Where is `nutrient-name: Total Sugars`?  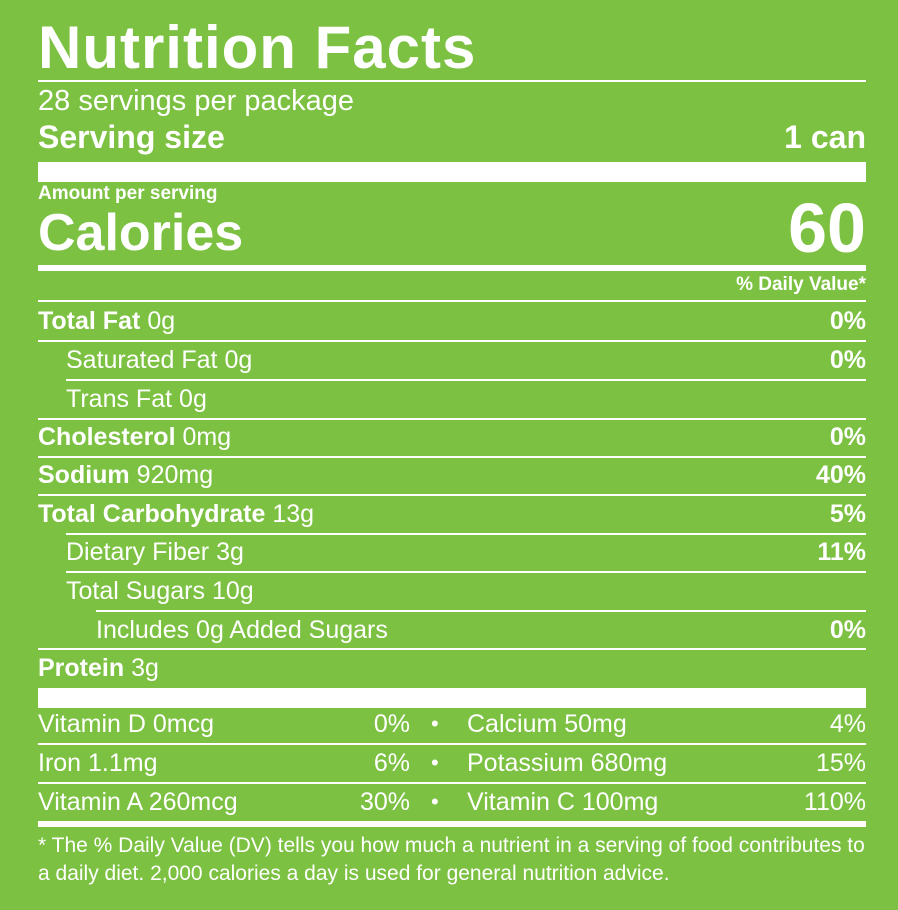
nutrient-name: Total Sugars is located at coordinates (135, 591).